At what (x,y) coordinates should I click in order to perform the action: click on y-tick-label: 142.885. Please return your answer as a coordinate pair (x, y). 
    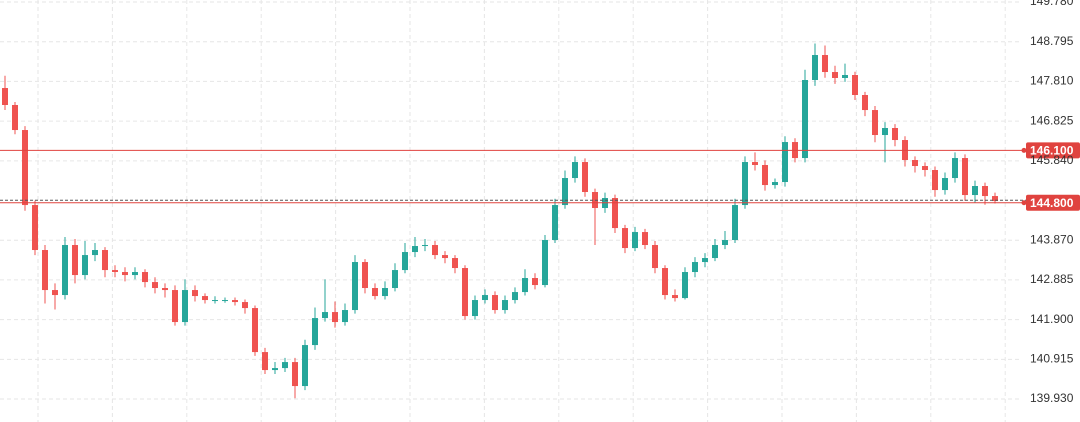
    Looking at the image, I should click on (1052, 279).